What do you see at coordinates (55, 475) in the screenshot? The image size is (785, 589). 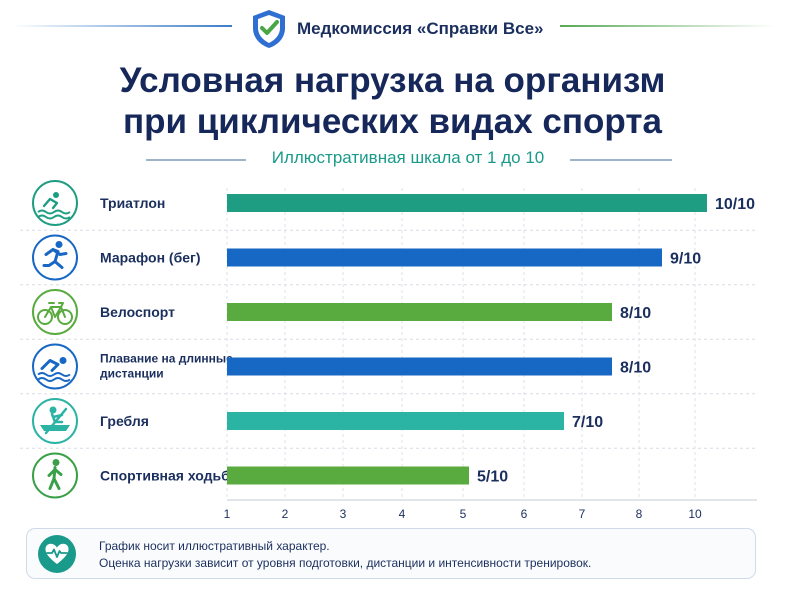 I see `walker-icon` at bounding box center [55, 475].